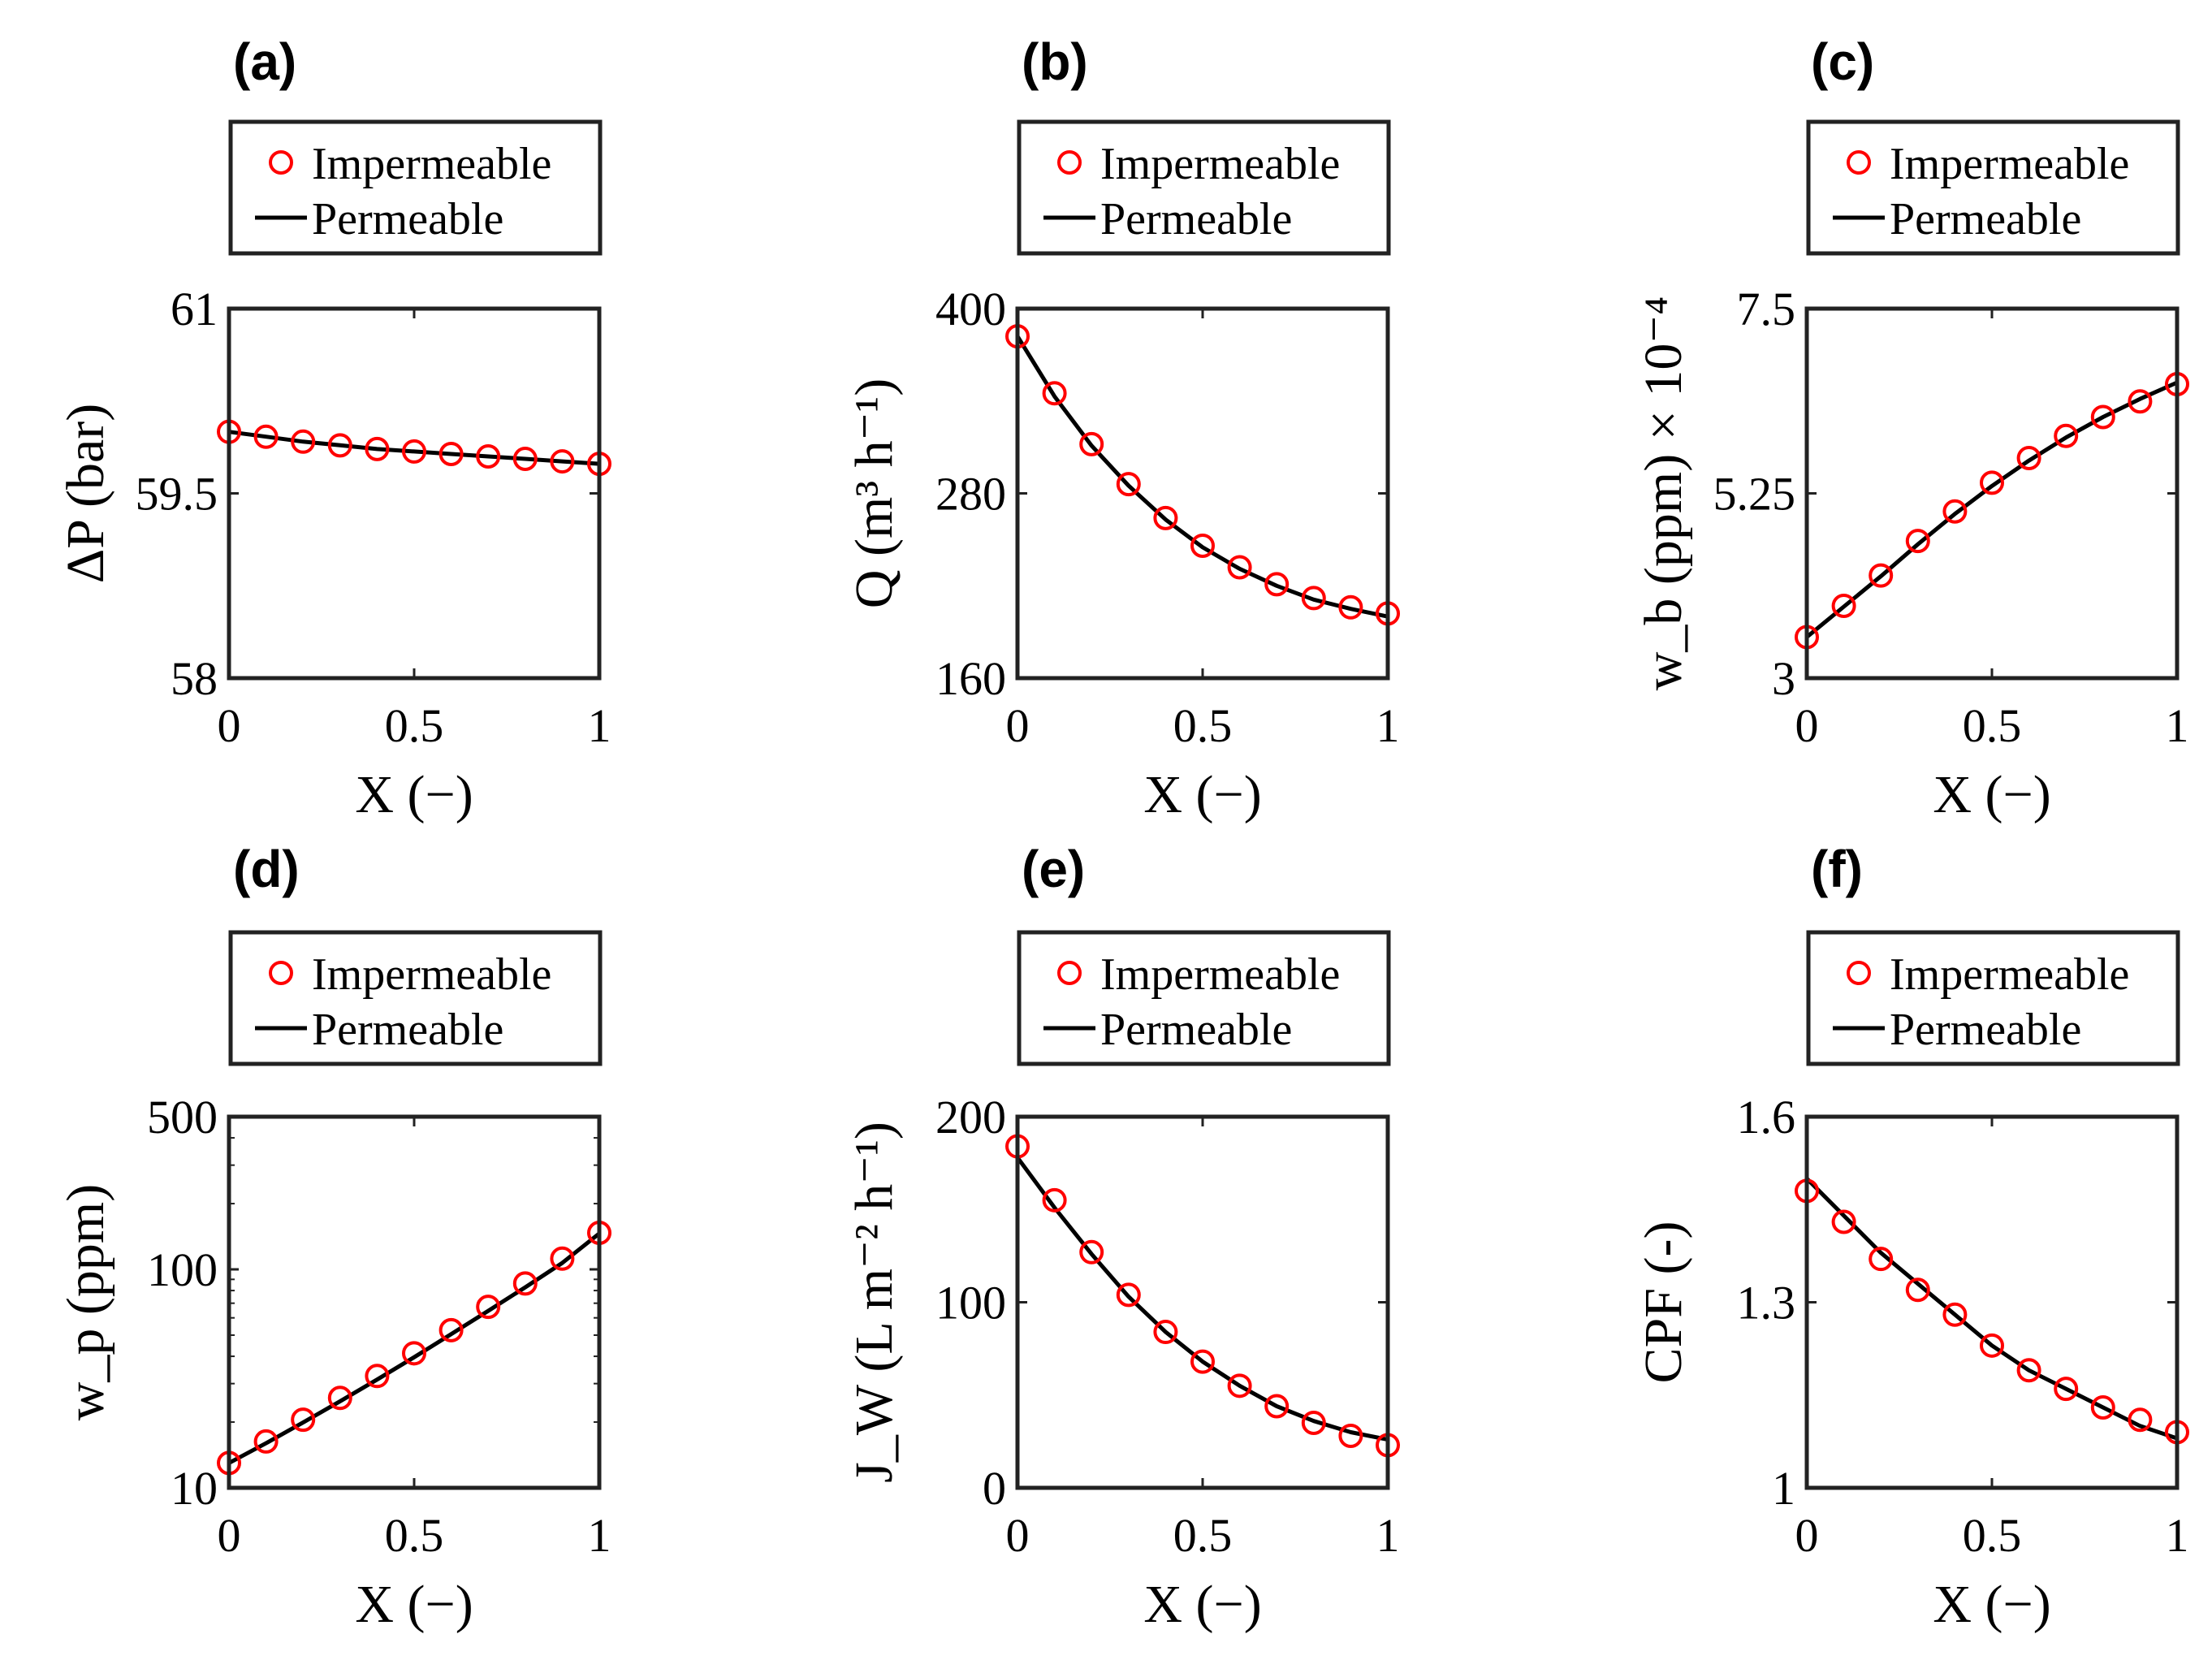 The width and height of the screenshot is (2212, 1660). Describe the element at coordinates (970, 494) in the screenshot. I see `y-tick-label: 280` at that location.